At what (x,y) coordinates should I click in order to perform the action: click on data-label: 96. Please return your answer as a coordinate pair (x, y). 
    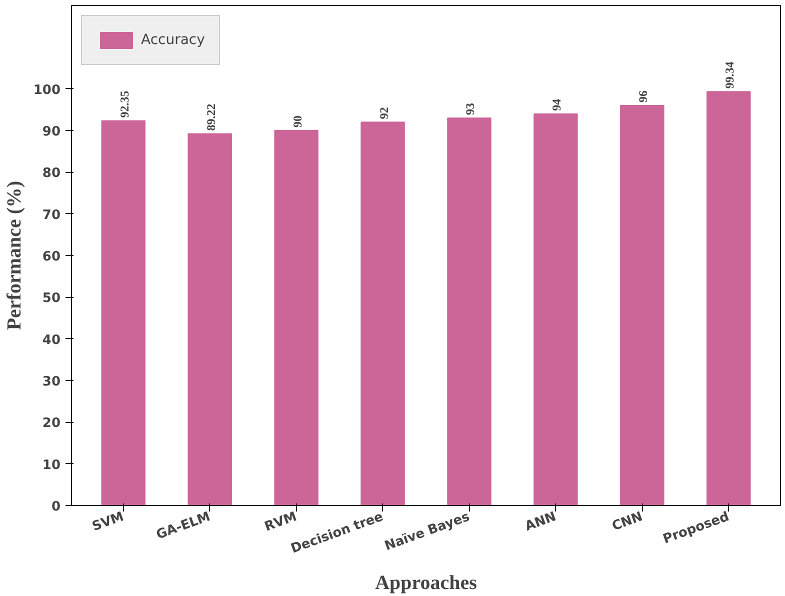
    Looking at the image, I should click on (643, 96).